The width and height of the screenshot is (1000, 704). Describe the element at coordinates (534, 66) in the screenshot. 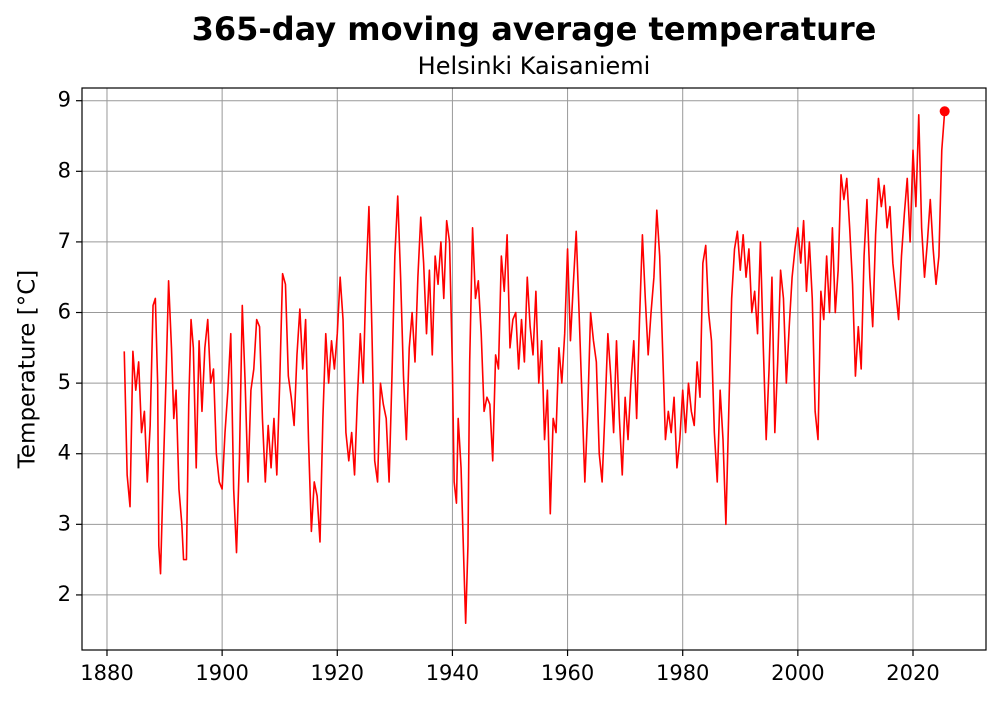

I see `chart-subtitle: Helsinki Kaisaniemi` at that location.